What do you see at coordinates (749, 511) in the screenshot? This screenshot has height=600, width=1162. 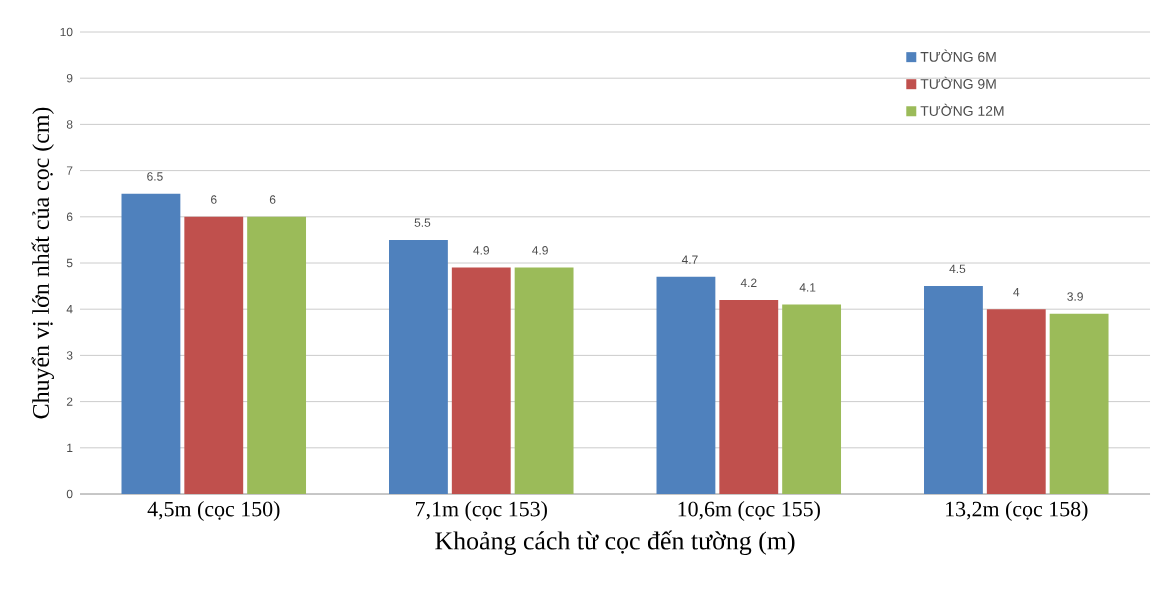 I see `x-tick-label: 10,6m (cọc 155)` at bounding box center [749, 511].